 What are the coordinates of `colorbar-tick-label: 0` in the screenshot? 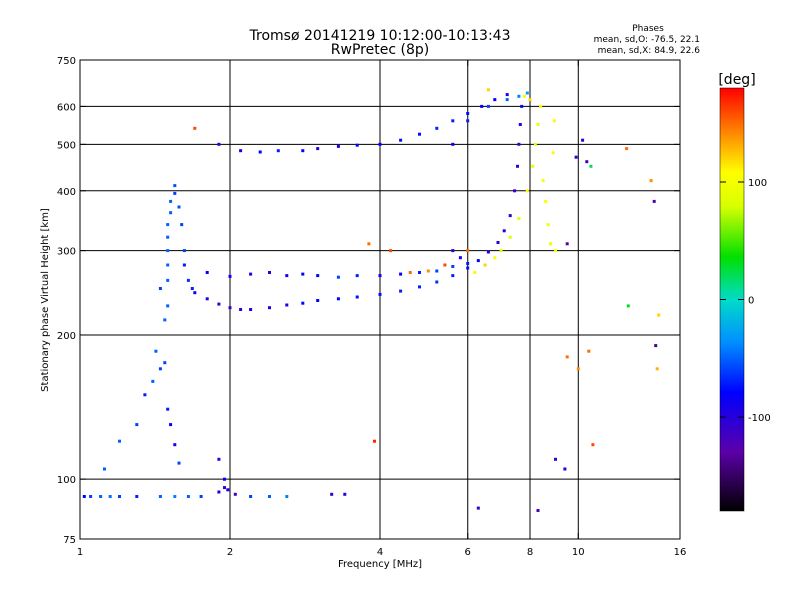 It's located at (751, 301).